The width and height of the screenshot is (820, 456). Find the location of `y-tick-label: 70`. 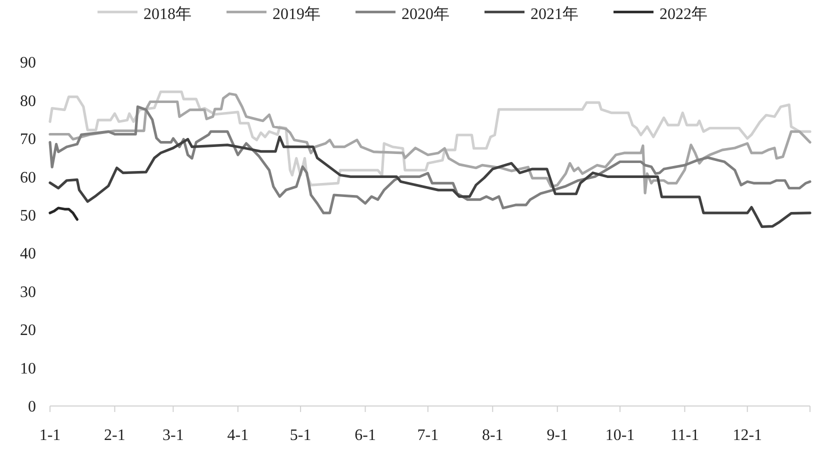

y-tick-label: 70 is located at coordinates (28, 139).